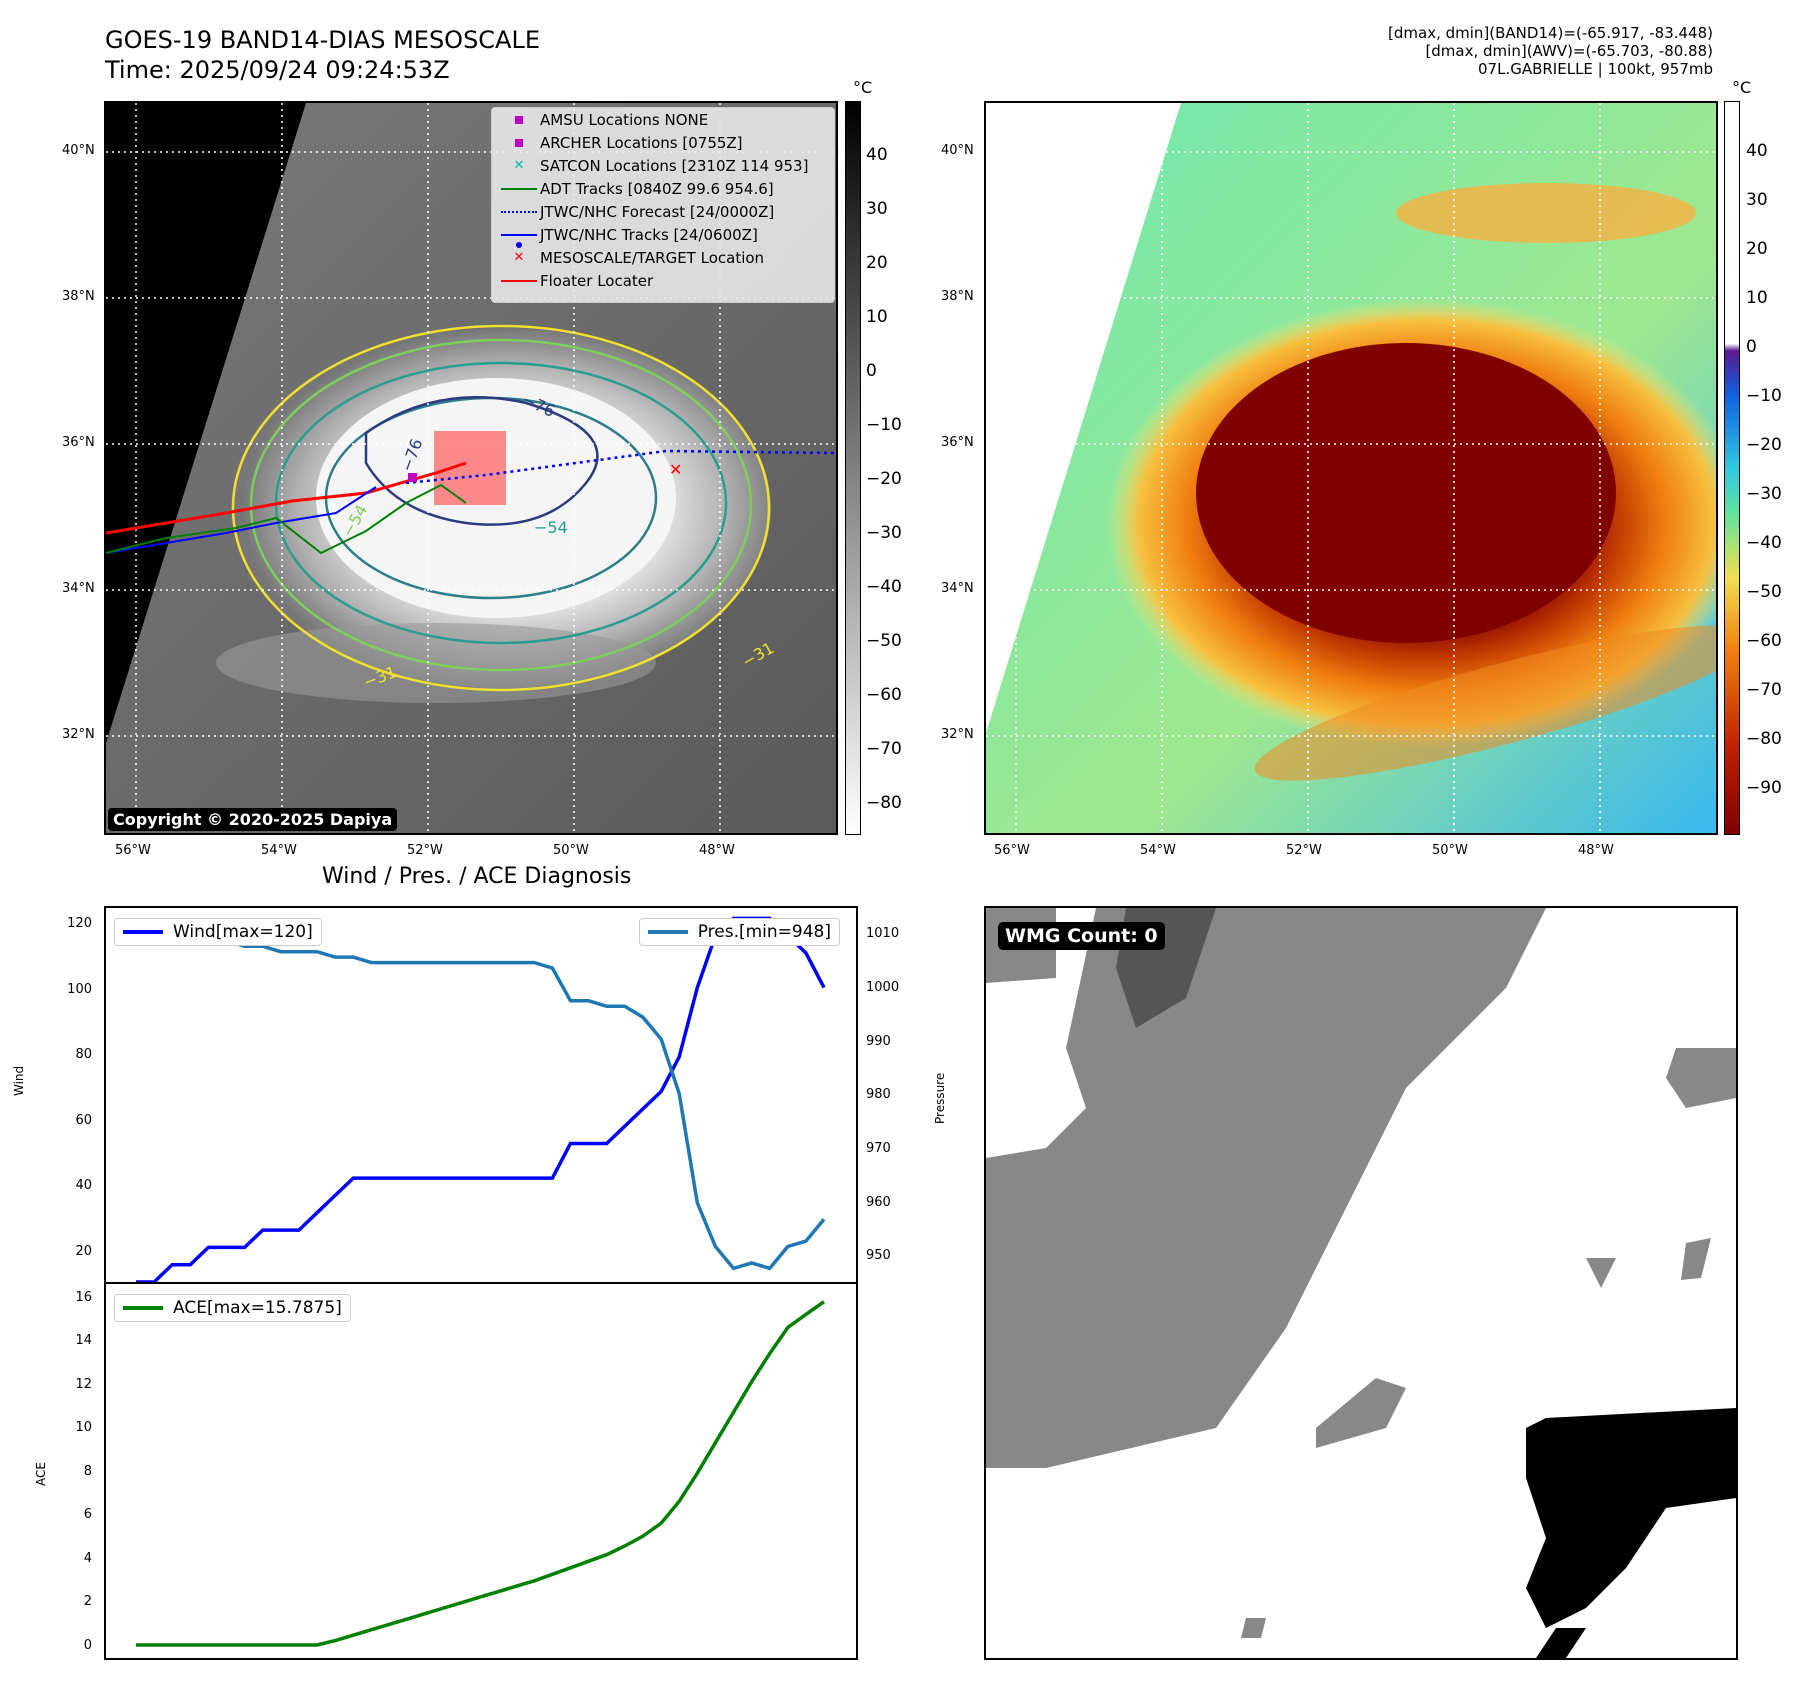 The image size is (1797, 1690). Describe the element at coordinates (878, 1094) in the screenshot. I see `pressure-tick: 980` at that location.